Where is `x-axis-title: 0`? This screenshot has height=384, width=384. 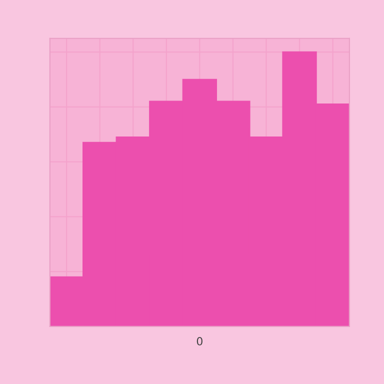
x-axis-title: 0 is located at coordinates (199, 341).